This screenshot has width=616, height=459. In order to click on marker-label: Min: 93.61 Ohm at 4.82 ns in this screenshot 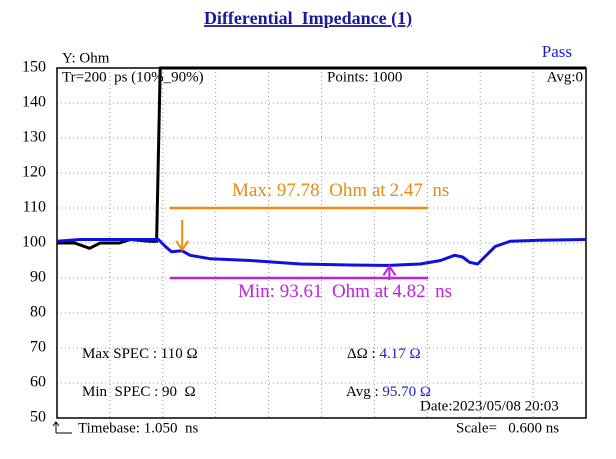, I will do `click(345, 291)`.